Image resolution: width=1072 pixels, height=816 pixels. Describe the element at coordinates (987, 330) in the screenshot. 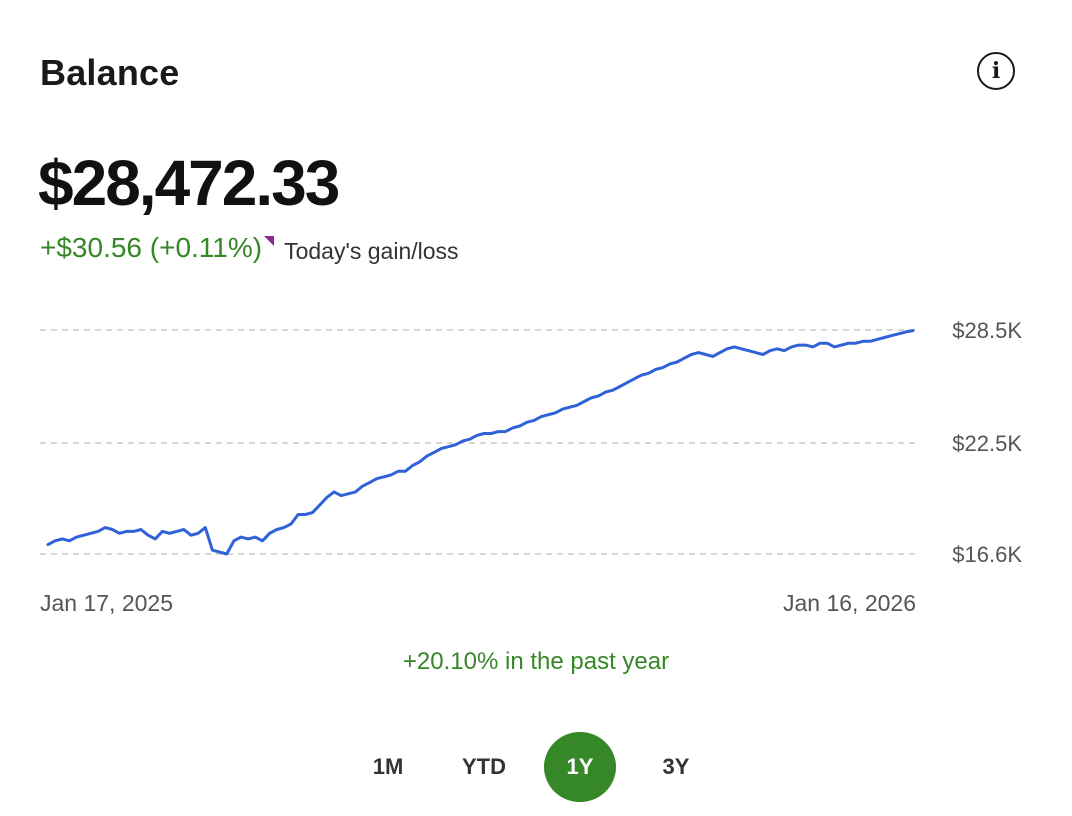

I see `y-tick-label: $28.5K` at that location.